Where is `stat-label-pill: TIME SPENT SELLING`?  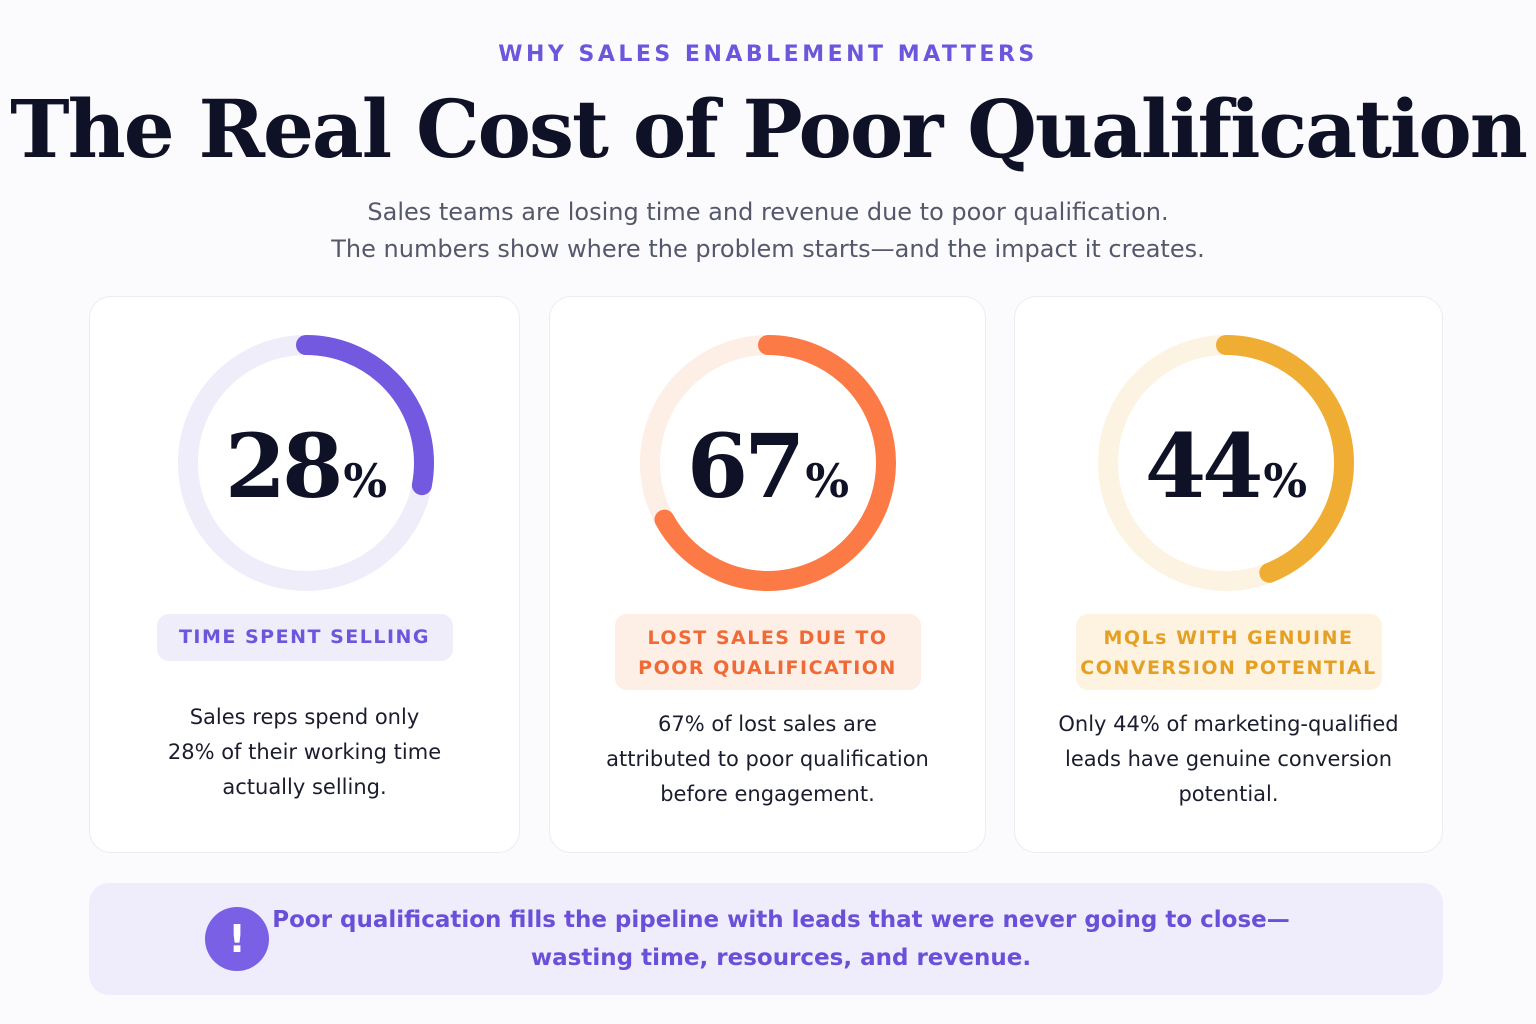
stat-label-pill: TIME SPENT SELLING is located at coordinates (304, 637).